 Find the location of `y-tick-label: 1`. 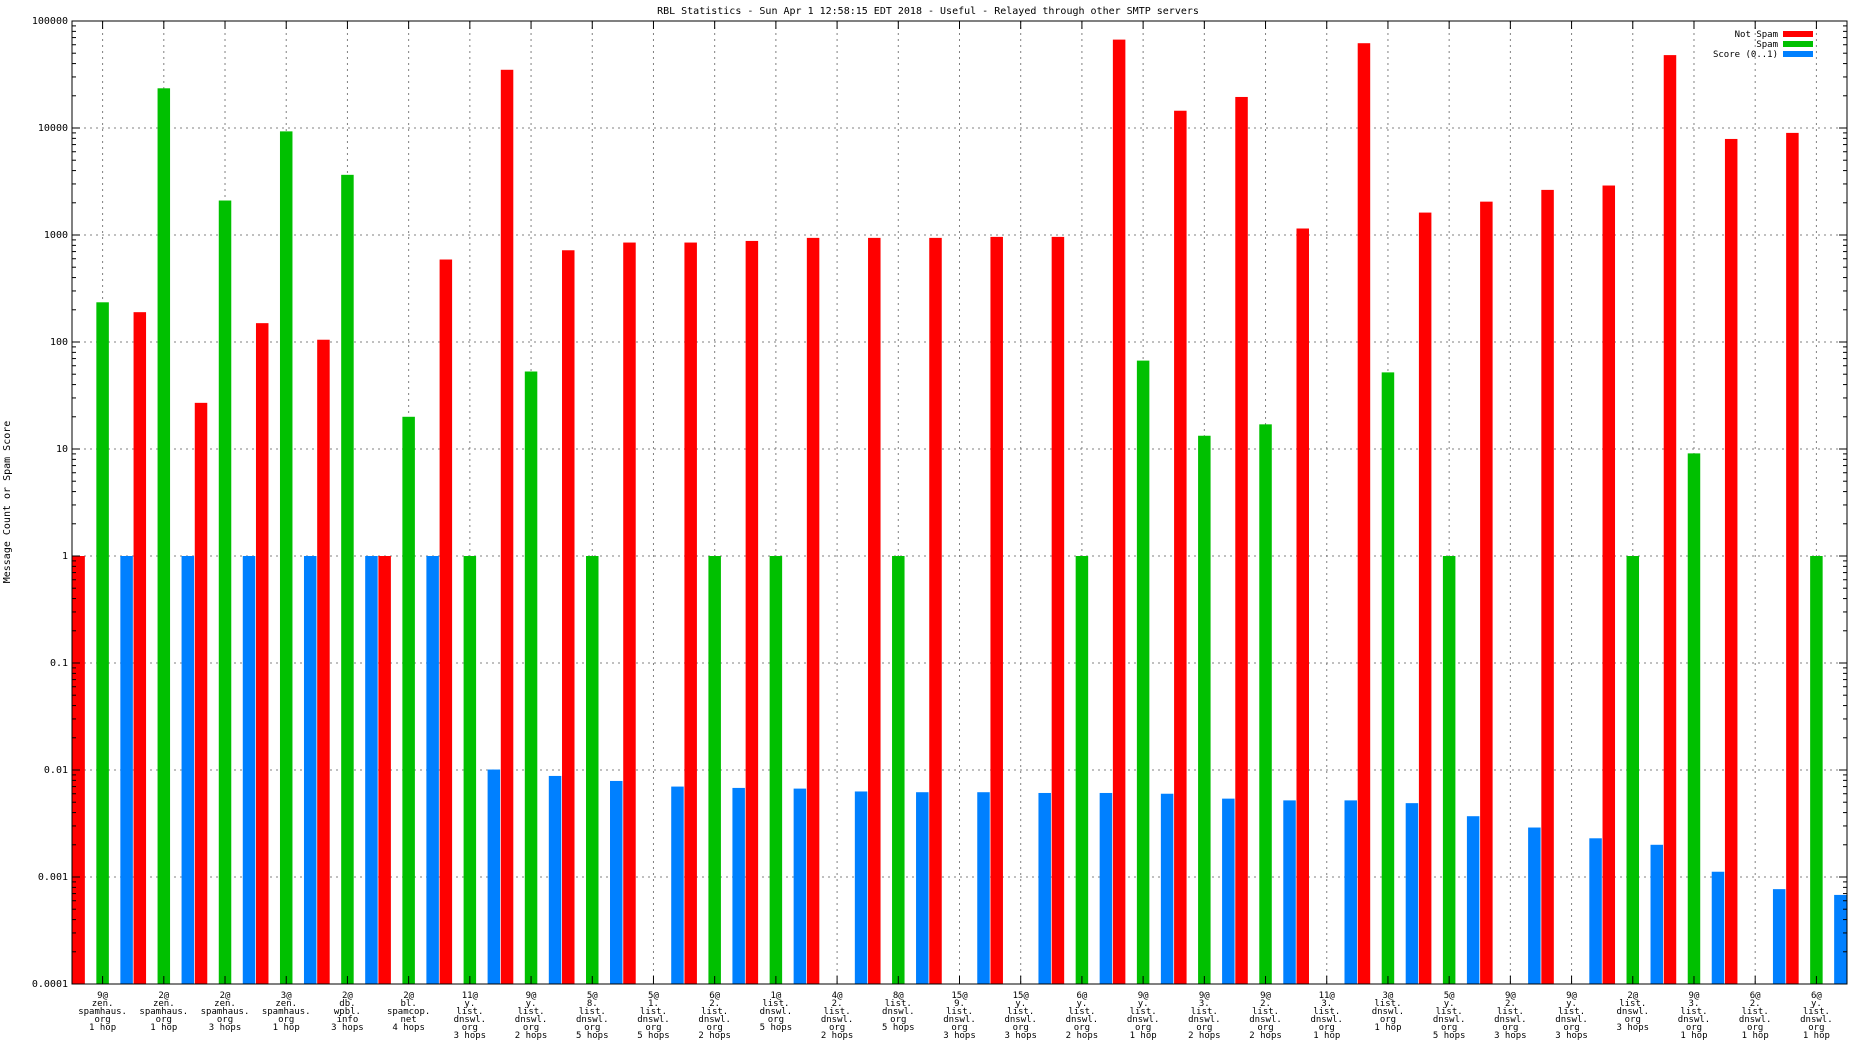

y-tick-label: 1 is located at coordinates (65, 556).